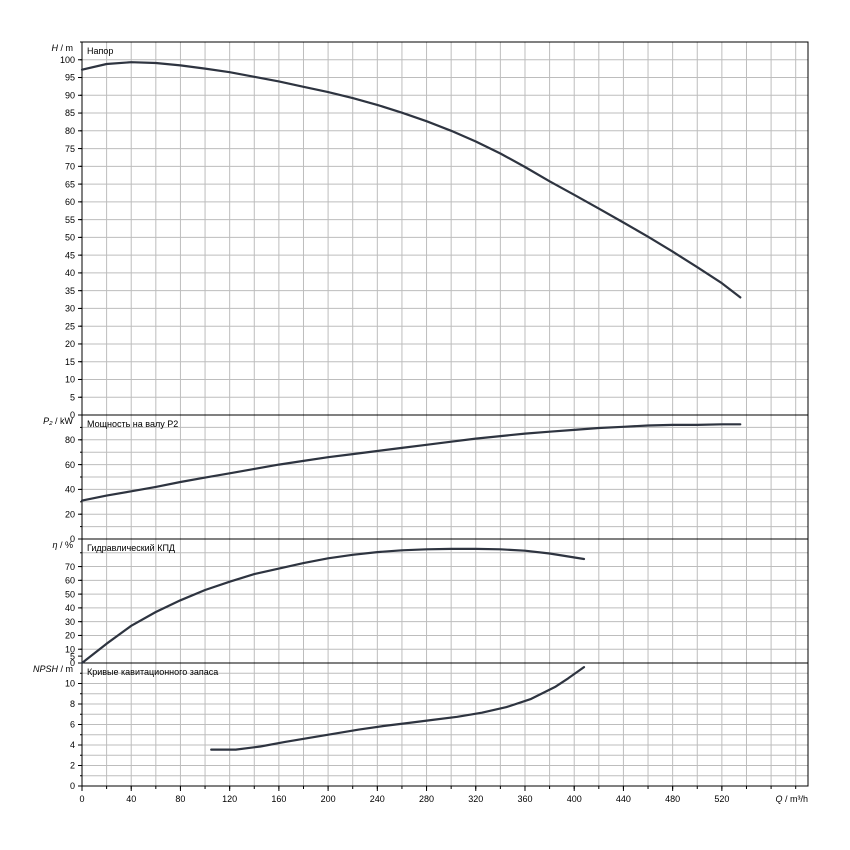  I want to click on y-tick-label: 75, so click(70, 149).